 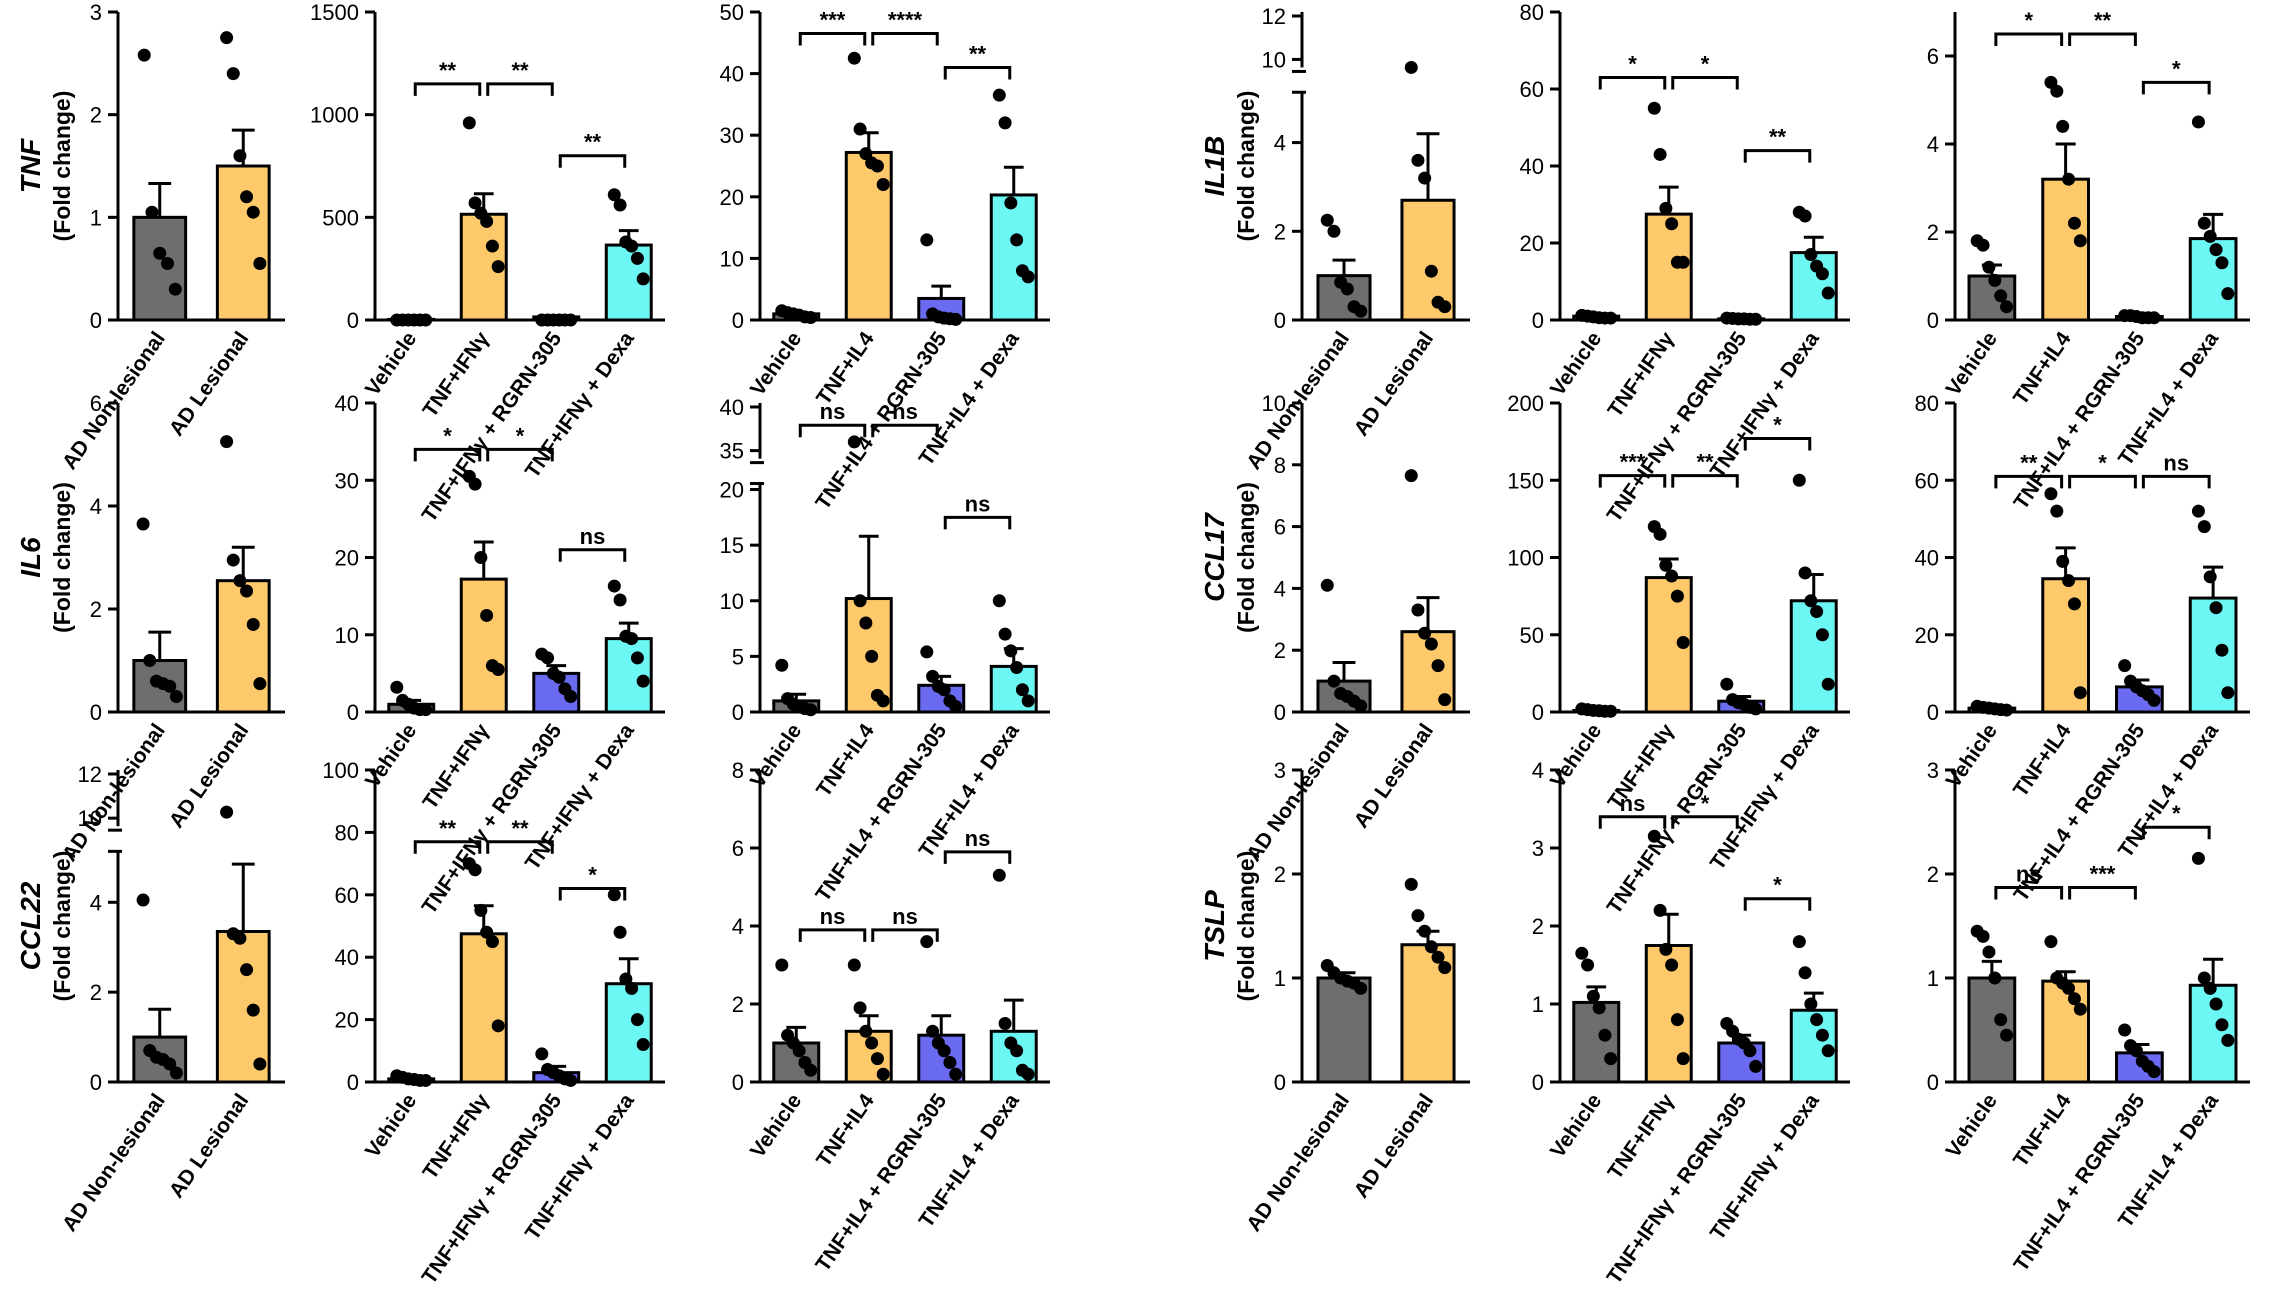 I want to click on significance-label: ***, so click(x=1633, y=462).